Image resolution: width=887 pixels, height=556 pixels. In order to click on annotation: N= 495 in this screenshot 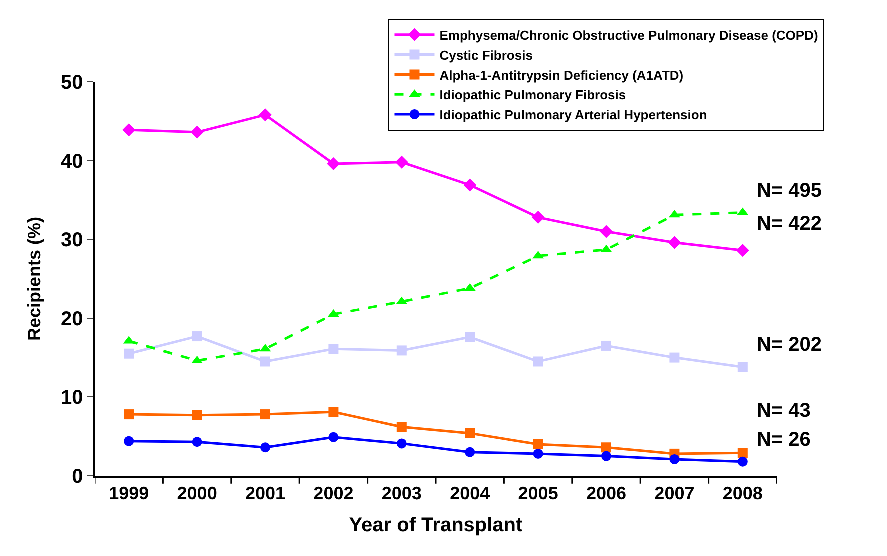, I will do `click(789, 191)`.